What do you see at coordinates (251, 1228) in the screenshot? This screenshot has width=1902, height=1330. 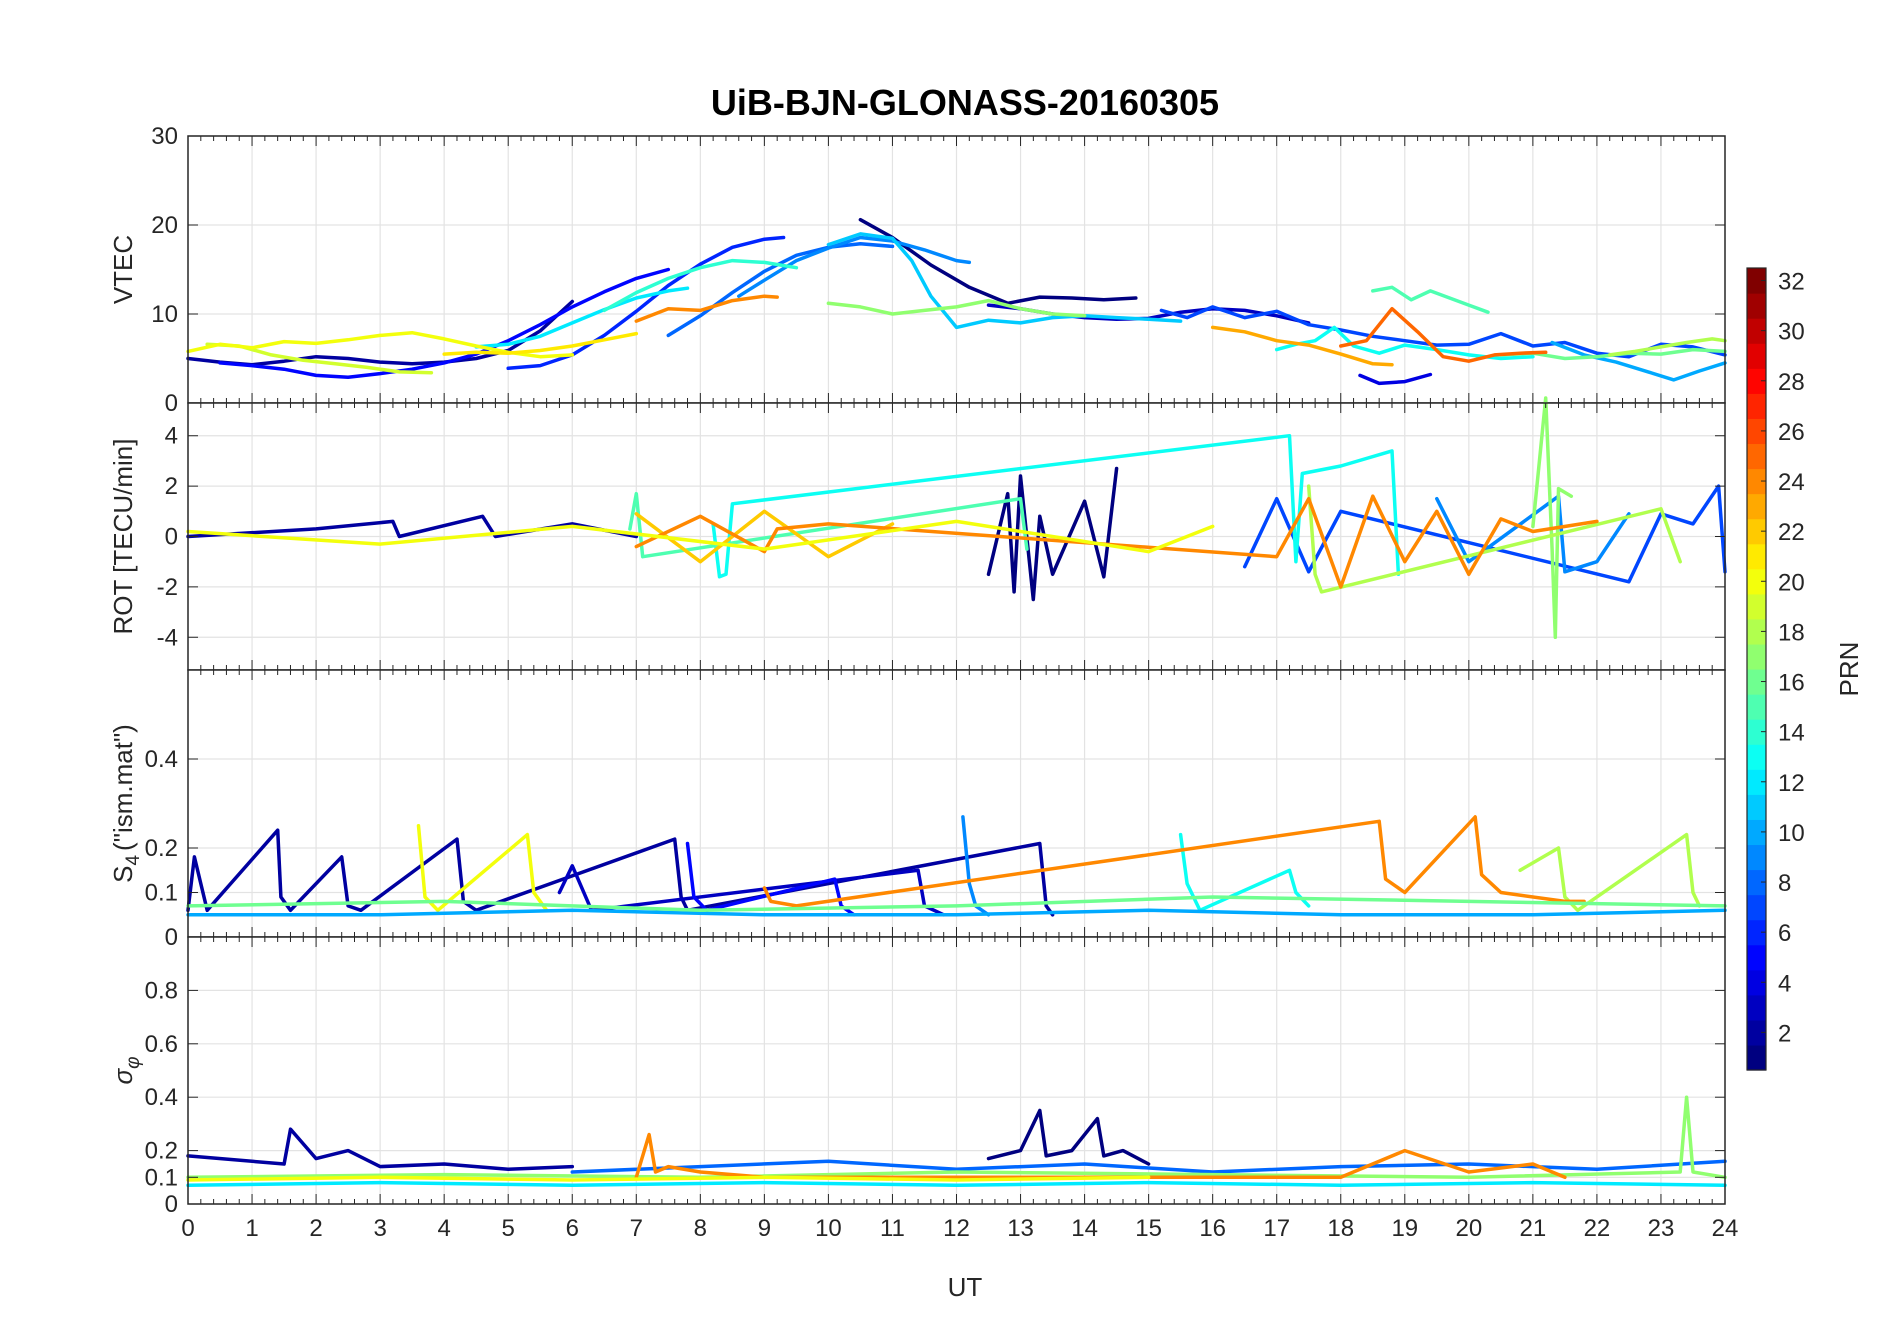 I see `x-tick-label: 1` at bounding box center [251, 1228].